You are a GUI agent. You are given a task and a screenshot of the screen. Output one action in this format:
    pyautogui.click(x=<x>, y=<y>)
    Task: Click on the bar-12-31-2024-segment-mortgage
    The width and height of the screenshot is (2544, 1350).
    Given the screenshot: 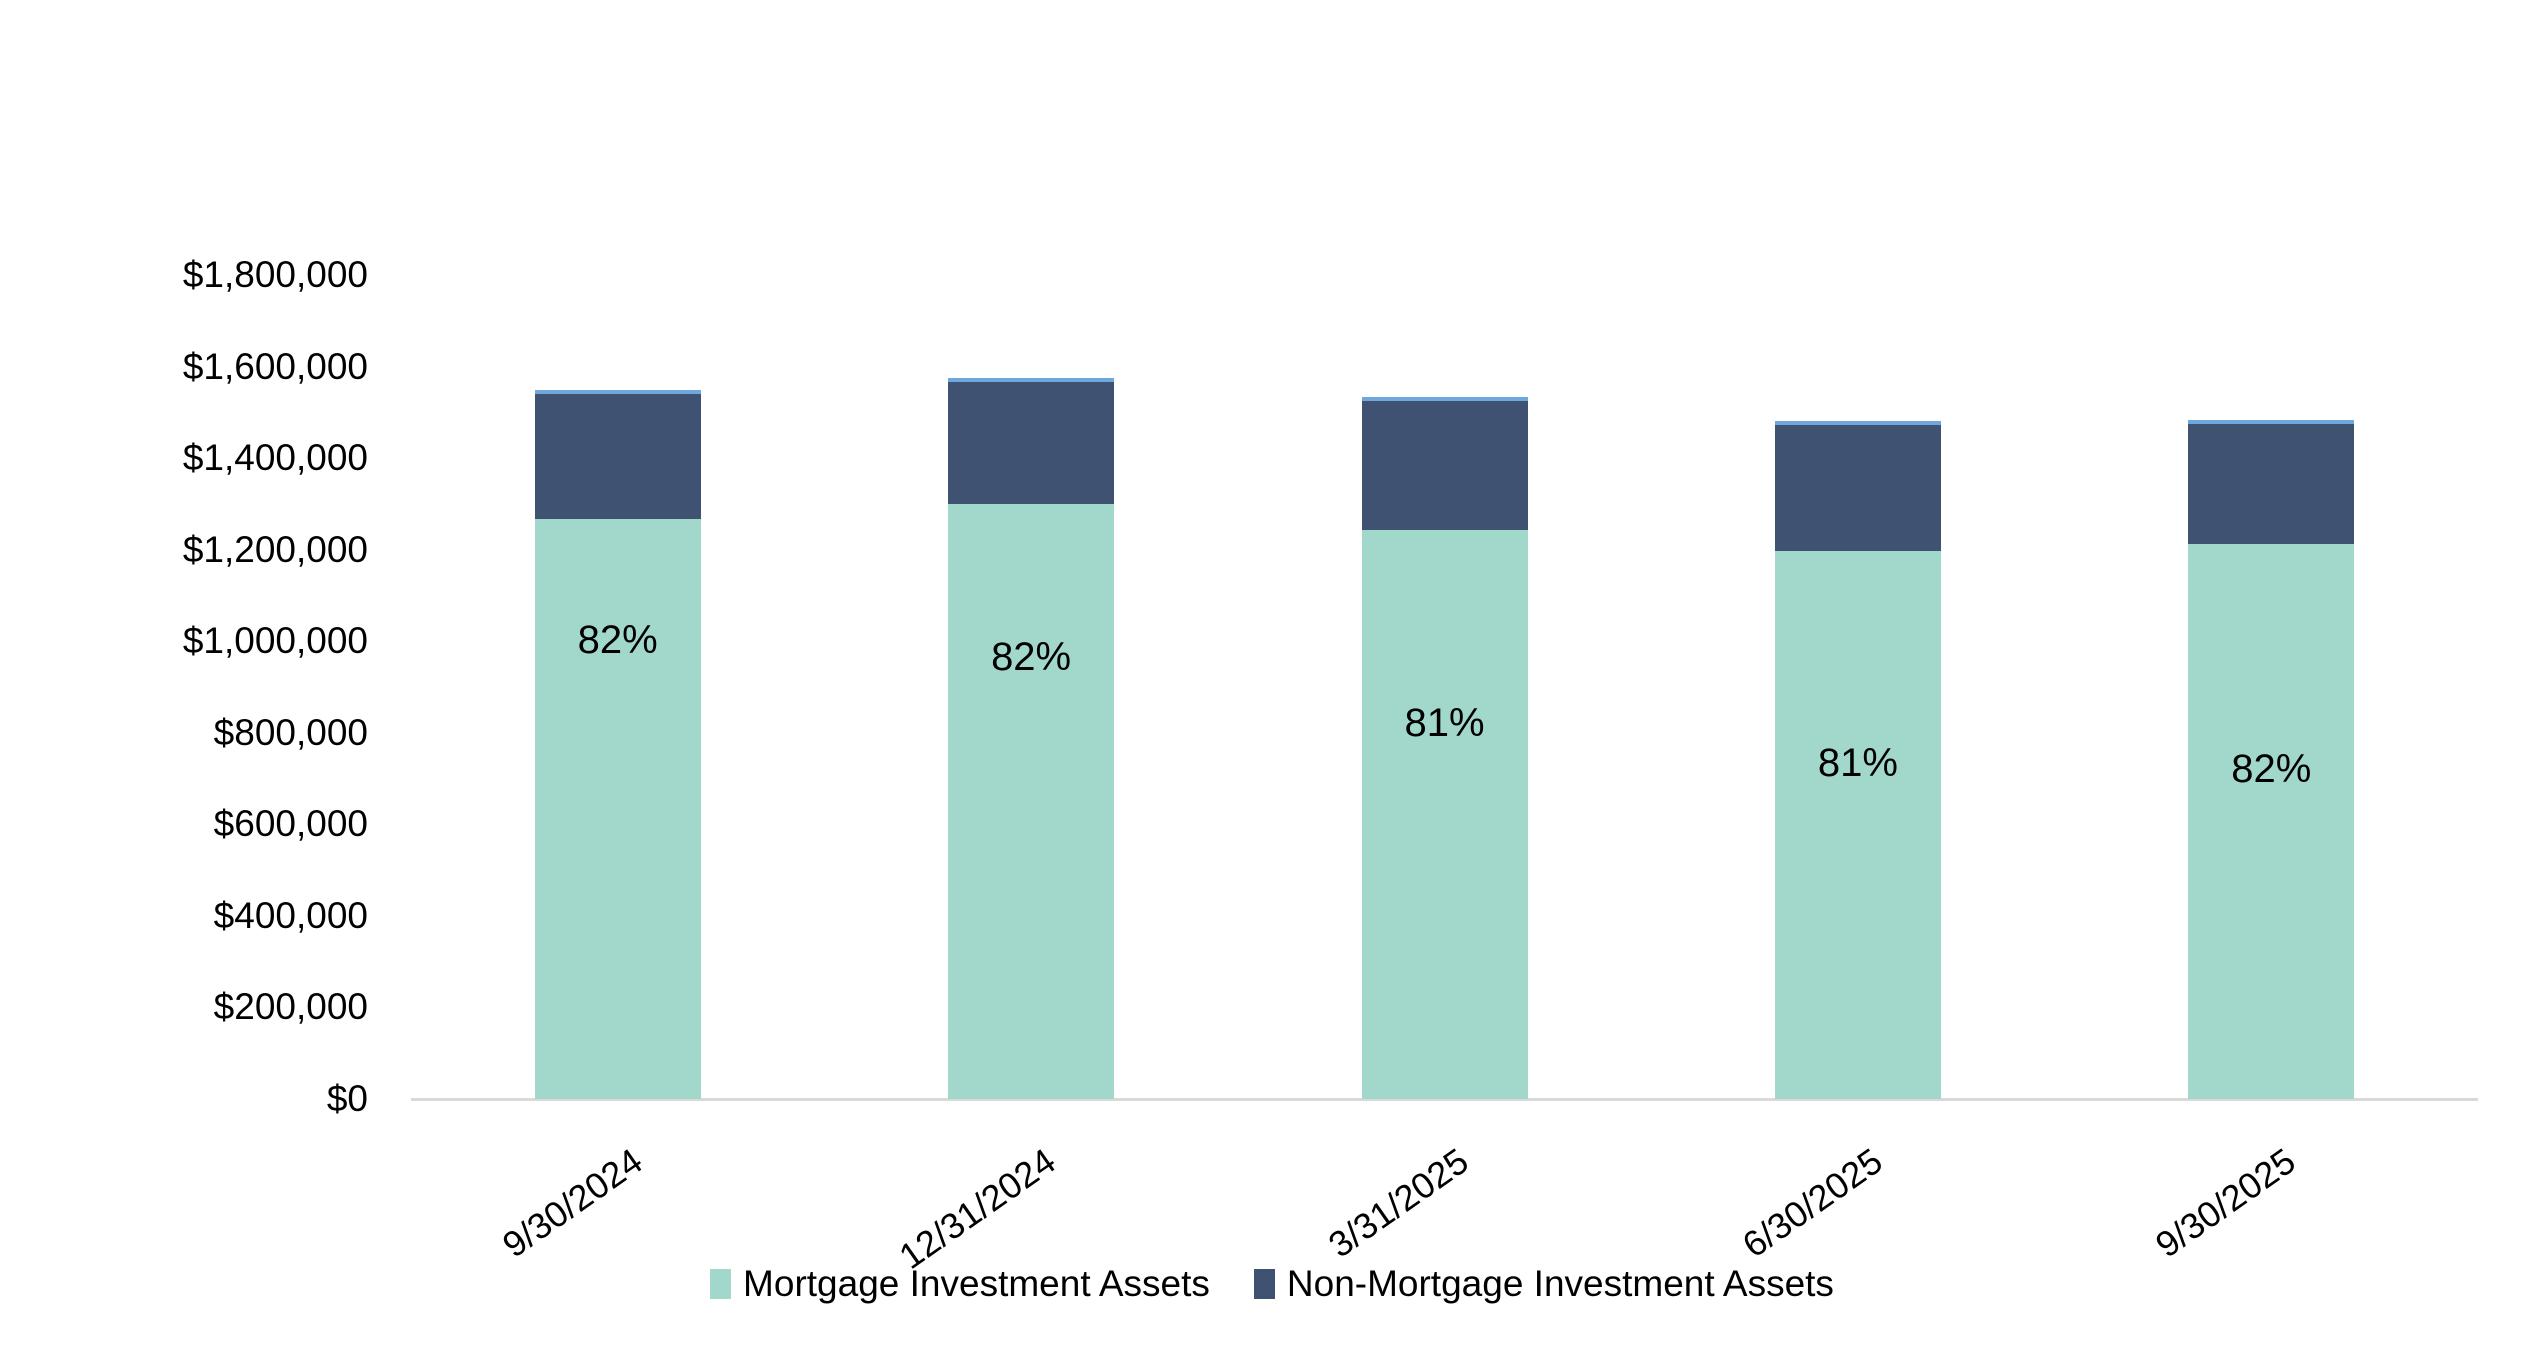 What is the action you would take?
    pyautogui.click(x=1031, y=801)
    